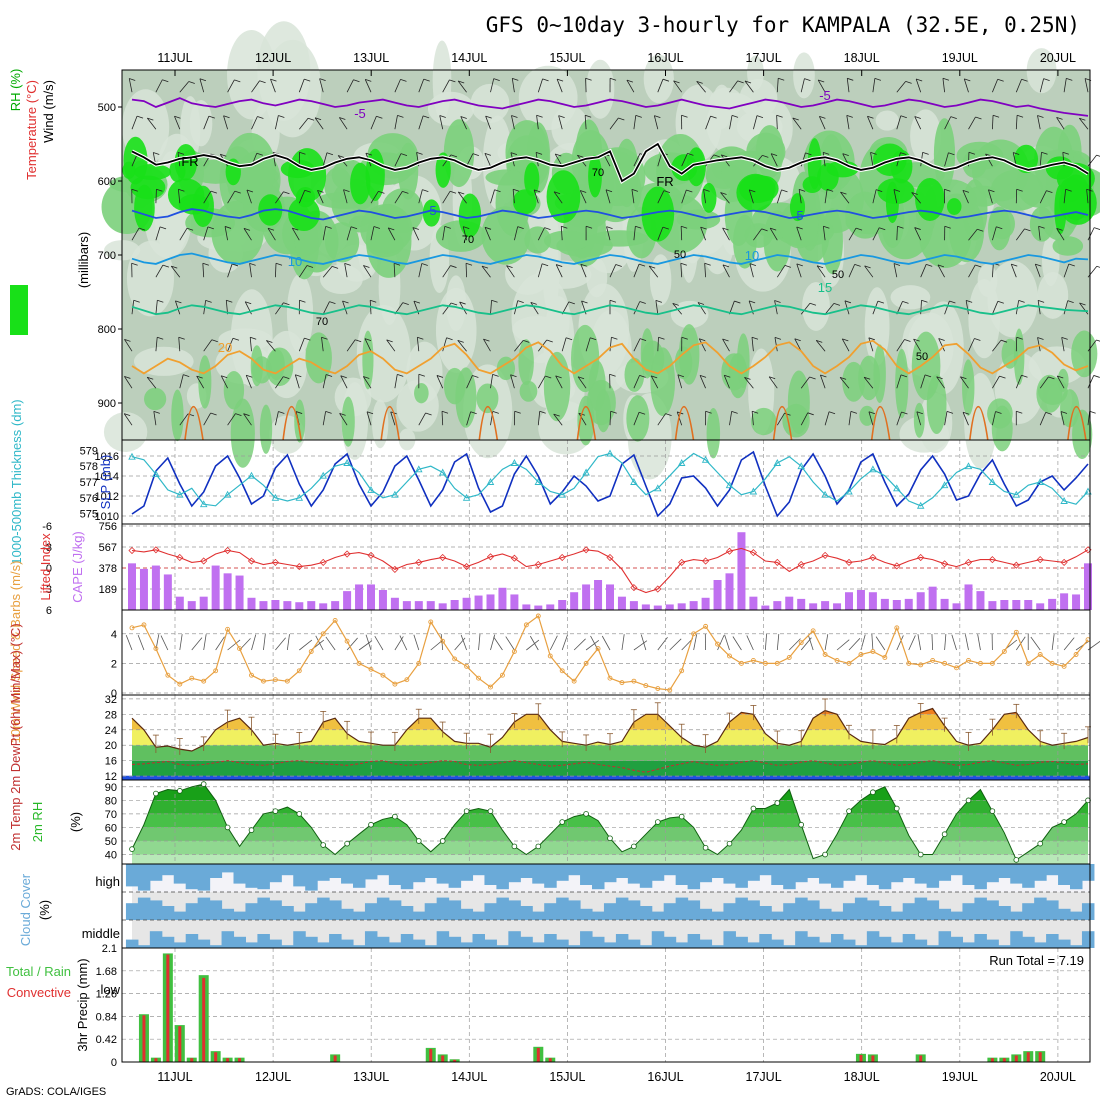 This screenshot has height=1100, width=1100. Describe the element at coordinates (106, 972) in the screenshot. I see `precip-tick-label: 1.68` at that location.